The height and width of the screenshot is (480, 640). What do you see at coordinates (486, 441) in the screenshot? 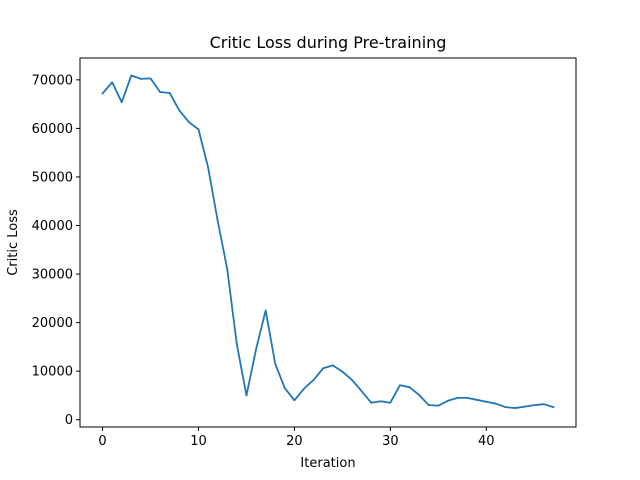
I see `x-tick-label: 40` at bounding box center [486, 441].